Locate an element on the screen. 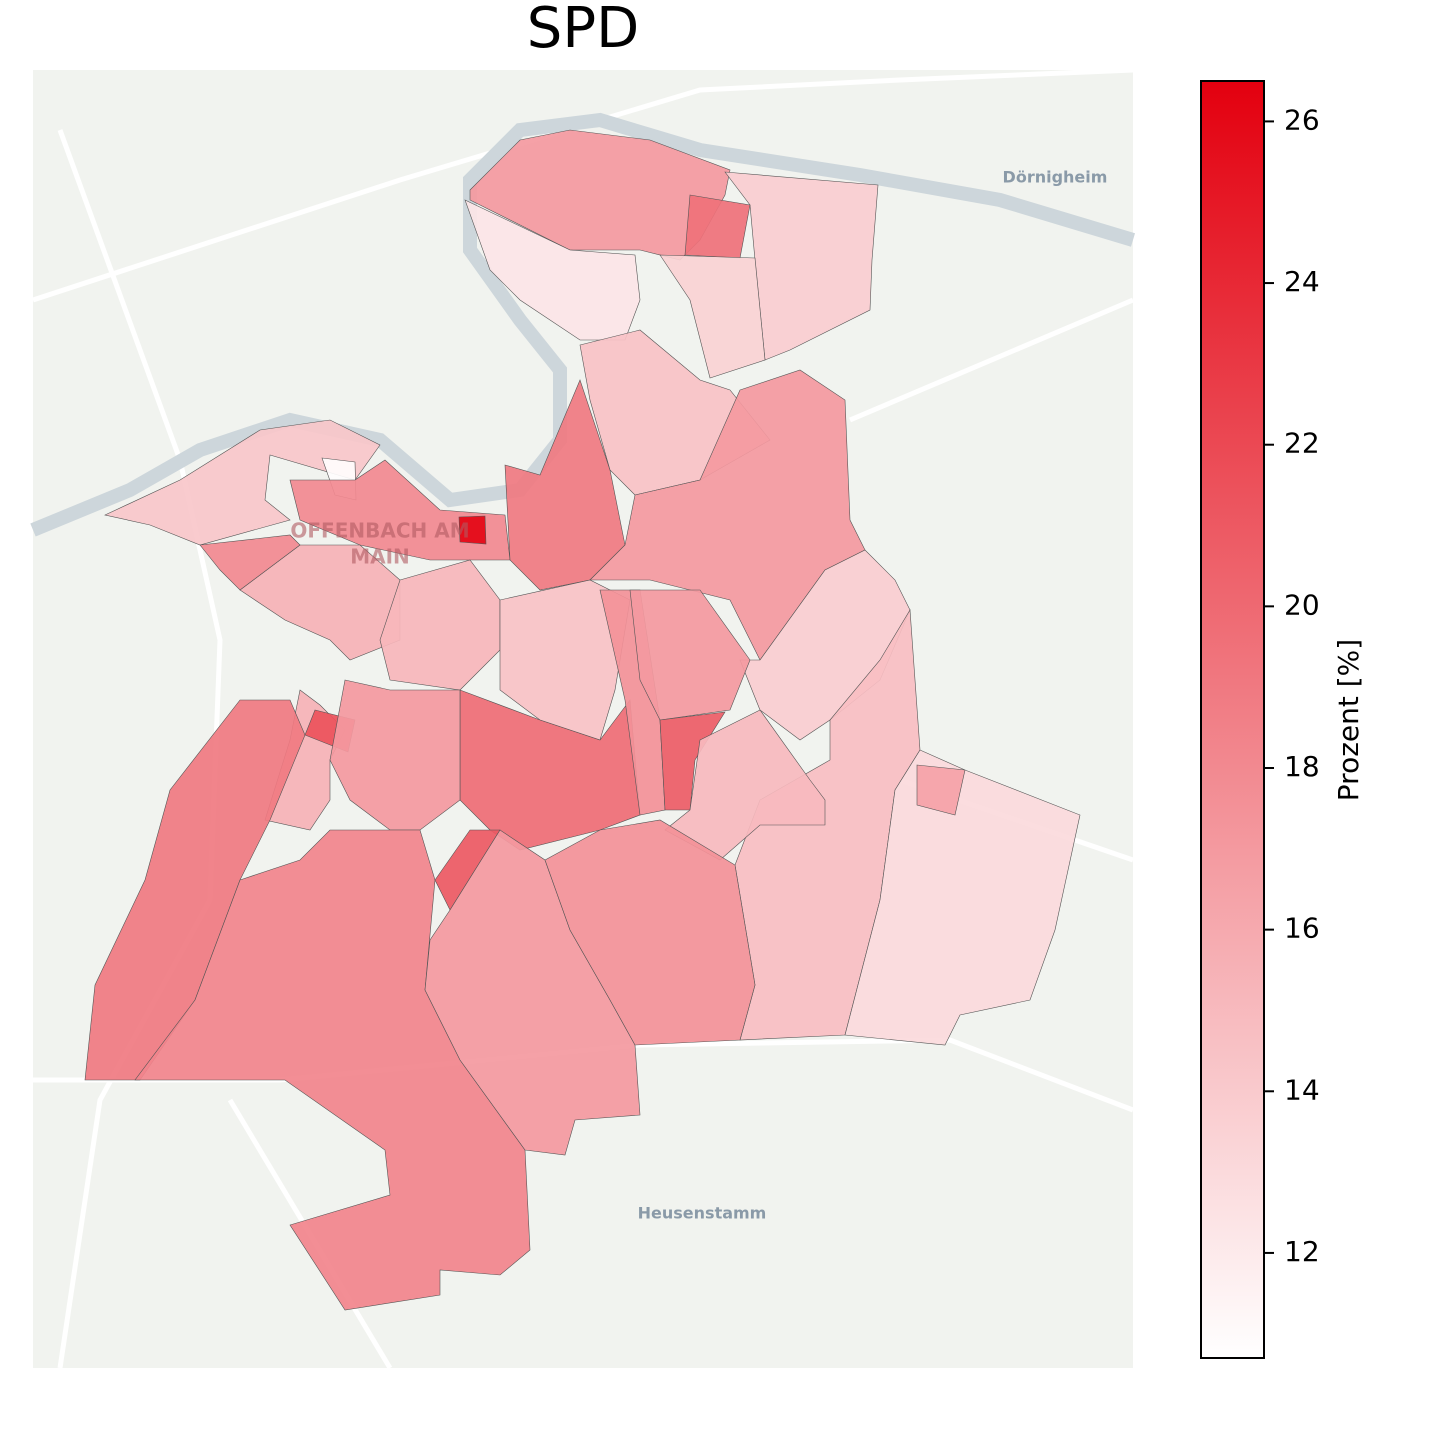  place-label: Heusenstamm is located at coordinates (702, 1213).